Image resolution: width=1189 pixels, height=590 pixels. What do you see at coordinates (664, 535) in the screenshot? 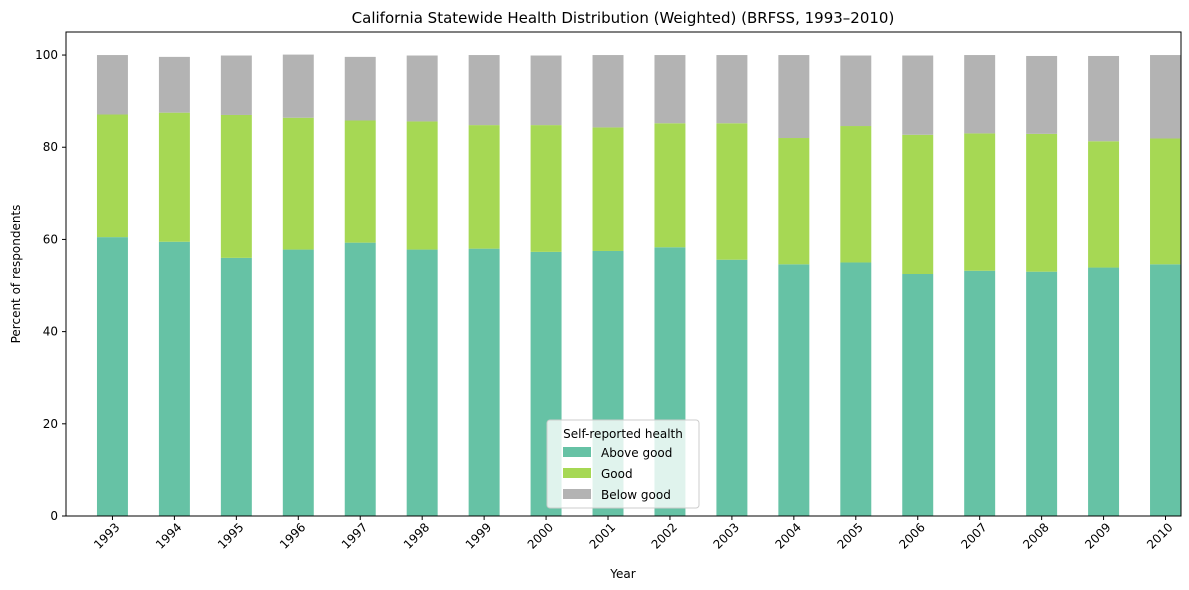
I see `x-tick-label: 2002` at bounding box center [664, 535].